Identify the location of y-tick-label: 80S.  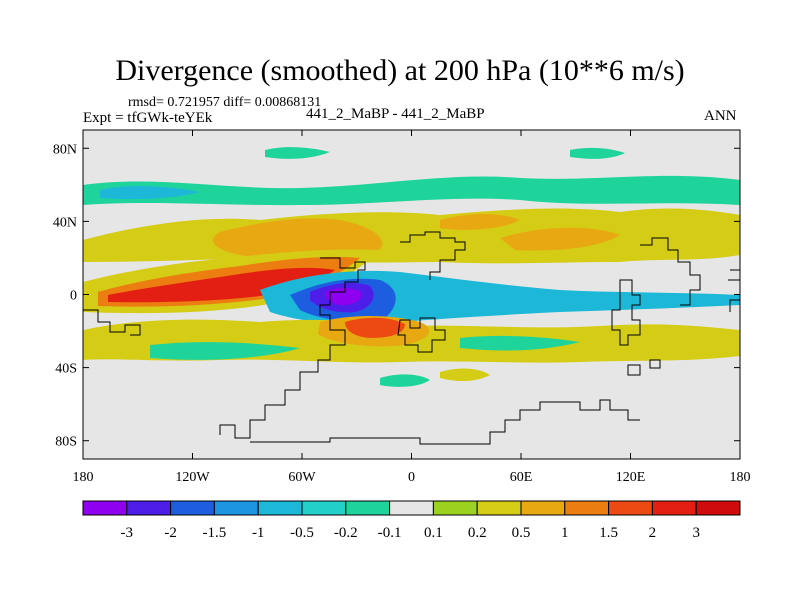
(66, 442).